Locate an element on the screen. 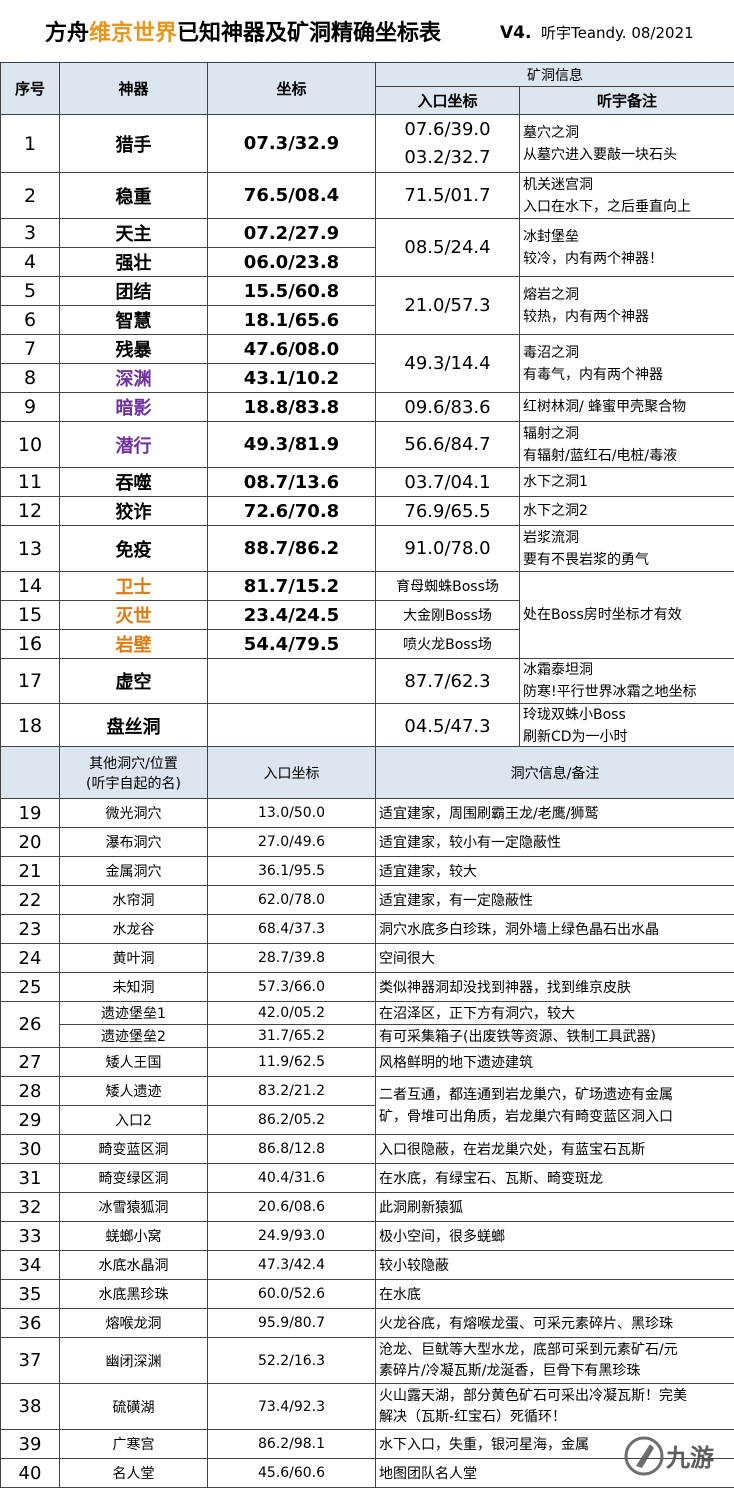 This screenshot has width=734, height=1490. header-note: 听宇备注 is located at coordinates (627, 101).